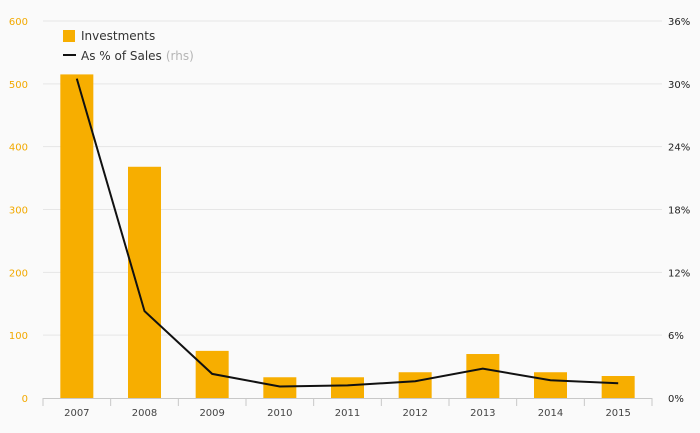 Image resolution: width=700 pixels, height=433 pixels. I want to click on right-axis: 0% 6% 12% 18% 24% 30% 36%, so click(679, 211).